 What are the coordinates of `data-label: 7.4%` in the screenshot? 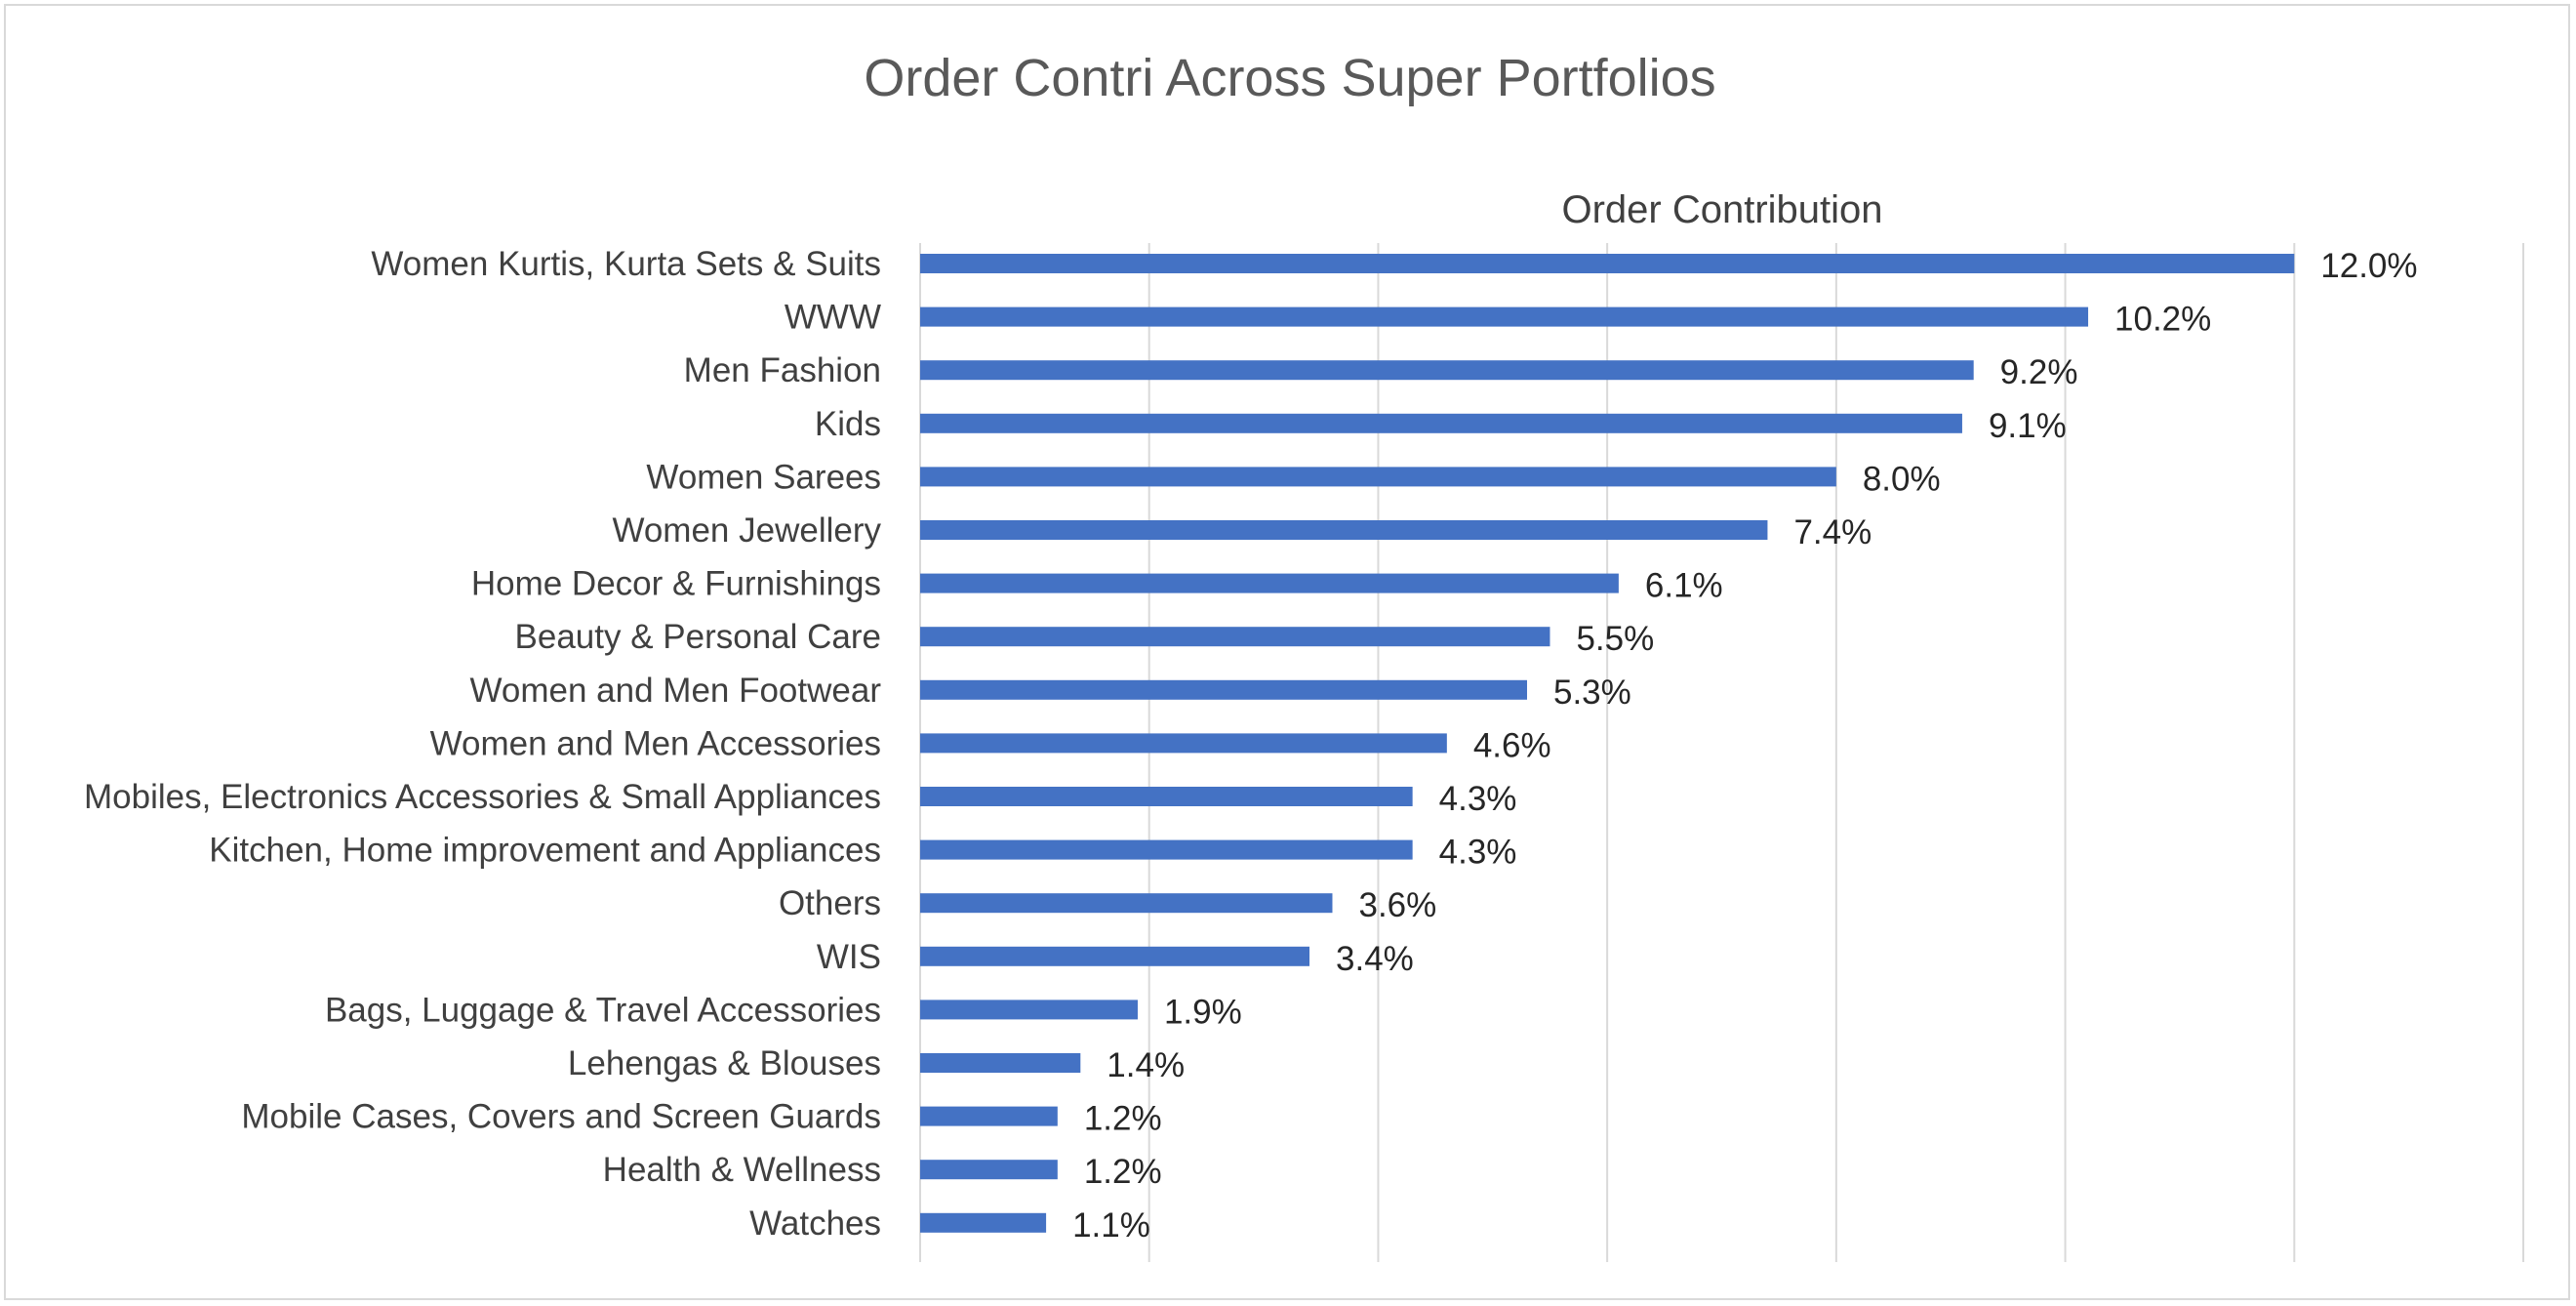 It's located at (1832, 532).